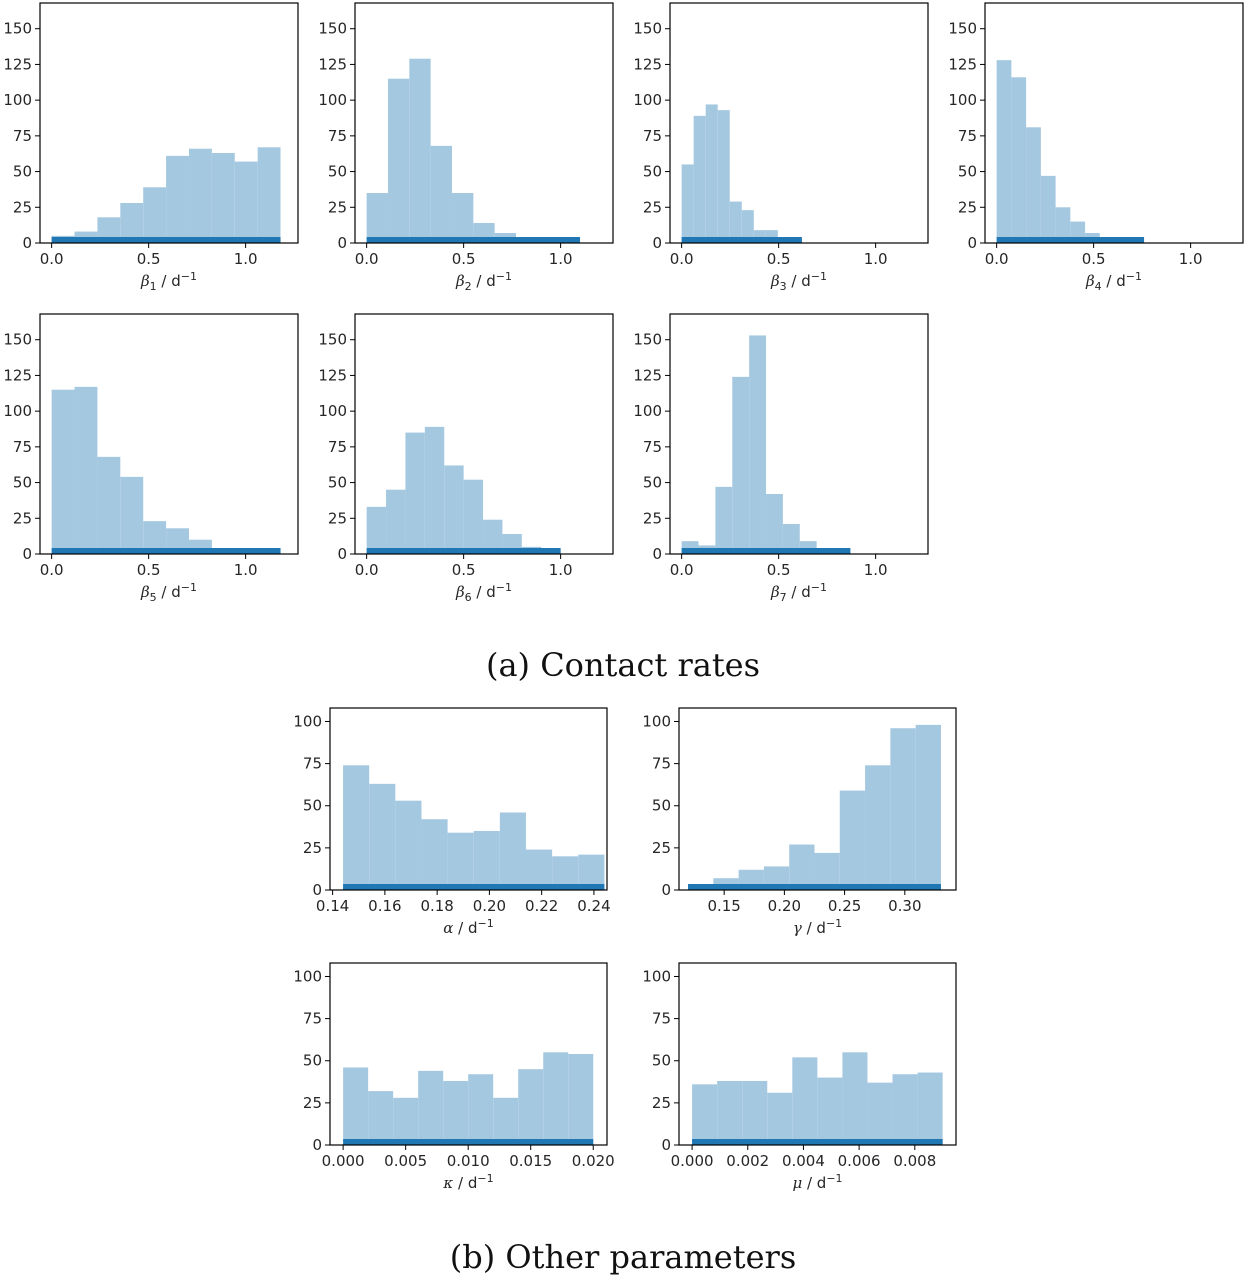 This screenshot has height=1280, width=1246. What do you see at coordinates (168, 592) in the screenshot?
I see `x-axis-label: β5 / d−1` at bounding box center [168, 592].